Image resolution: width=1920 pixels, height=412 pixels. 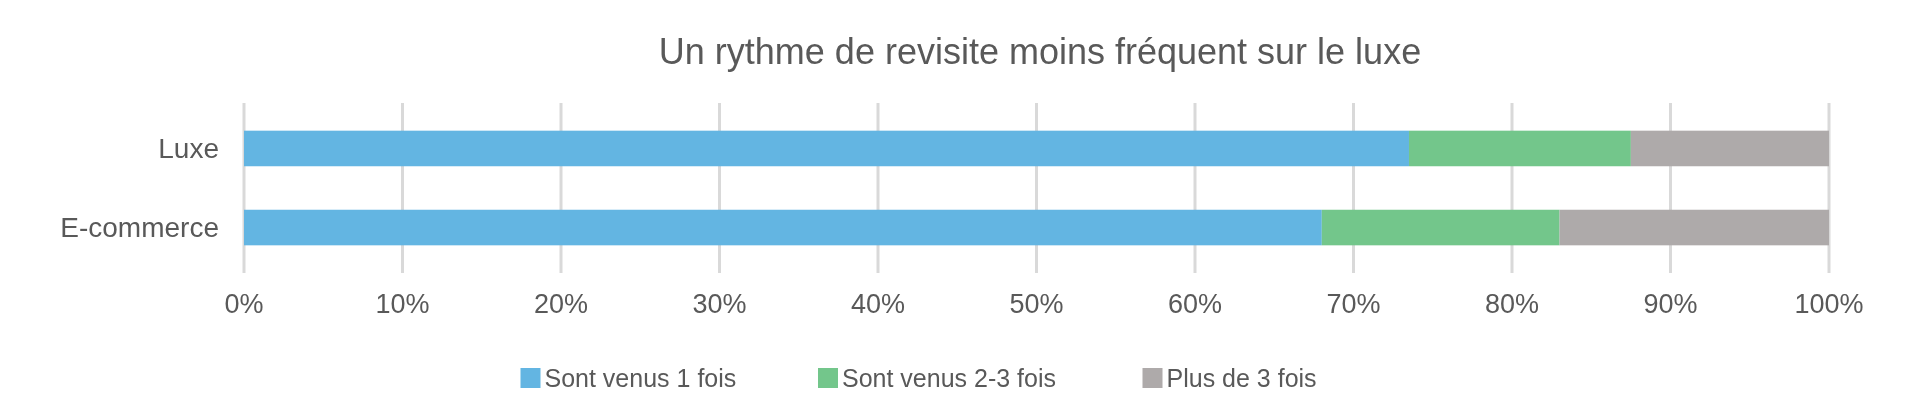 What do you see at coordinates (1829, 304) in the screenshot?
I see `x-tick-label: 100%` at bounding box center [1829, 304].